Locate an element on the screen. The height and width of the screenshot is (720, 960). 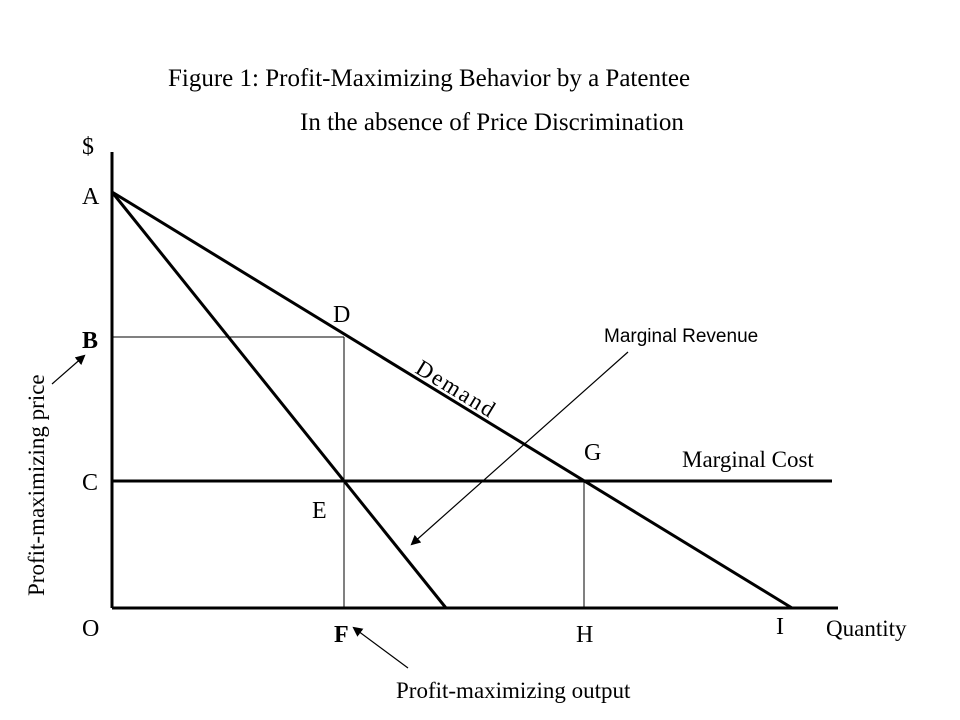
x-axis-label: Quantity is located at coordinates (866, 628).